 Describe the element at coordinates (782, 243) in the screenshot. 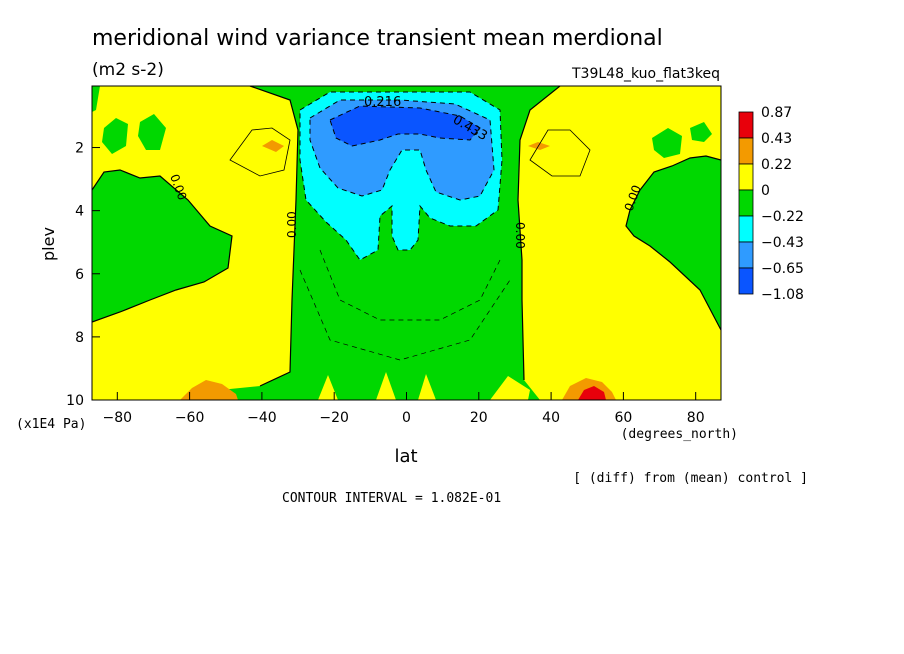

I see `colorbar-label: −0.43` at that location.